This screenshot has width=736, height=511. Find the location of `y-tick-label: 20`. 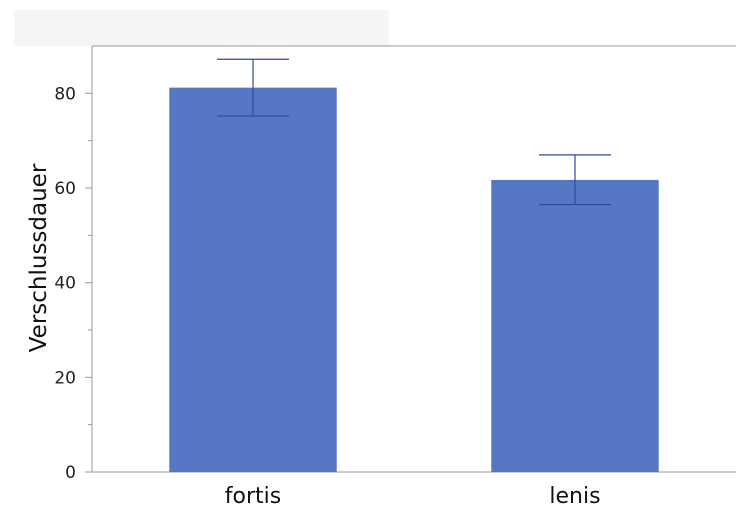

y-tick-label: 20 is located at coordinates (65, 378).